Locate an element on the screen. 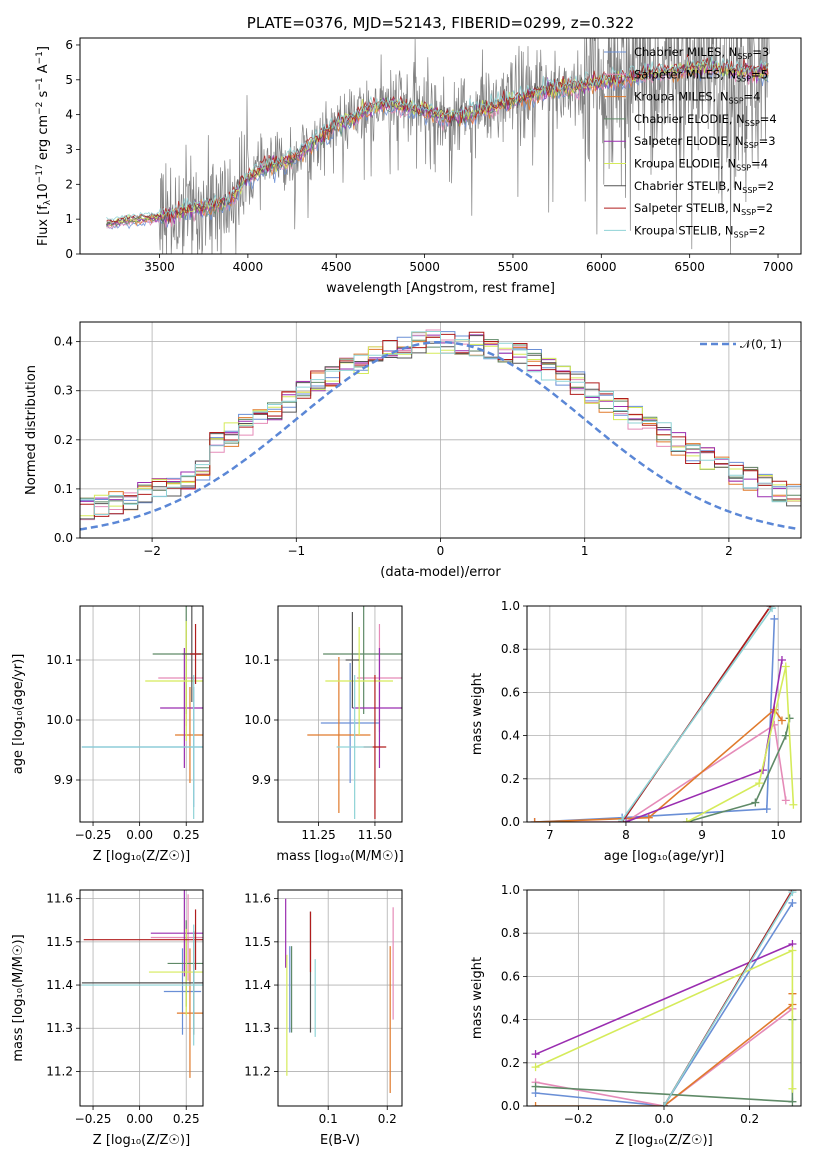 The width and height of the screenshot is (819, 1170). y-tick-label: 0.1 is located at coordinates (63, 489).